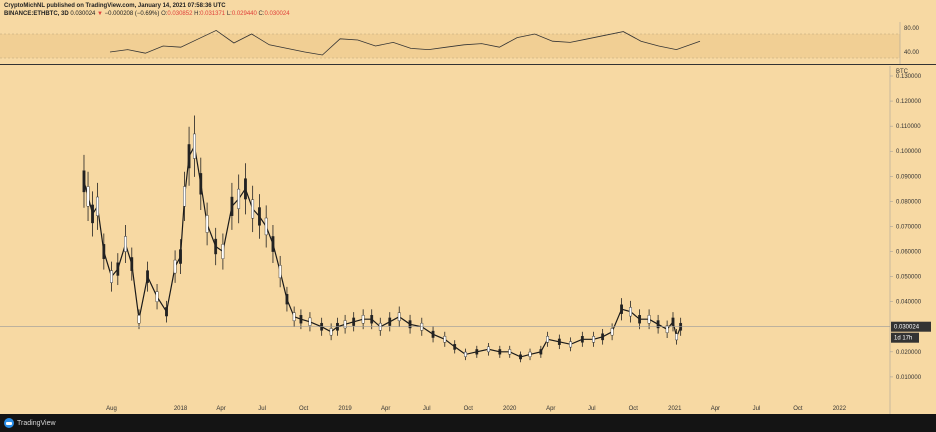 Image resolution: width=936 pixels, height=432 pixels. What do you see at coordinates (111, 409) in the screenshot?
I see `x-tick-label: Aug` at bounding box center [111, 409].